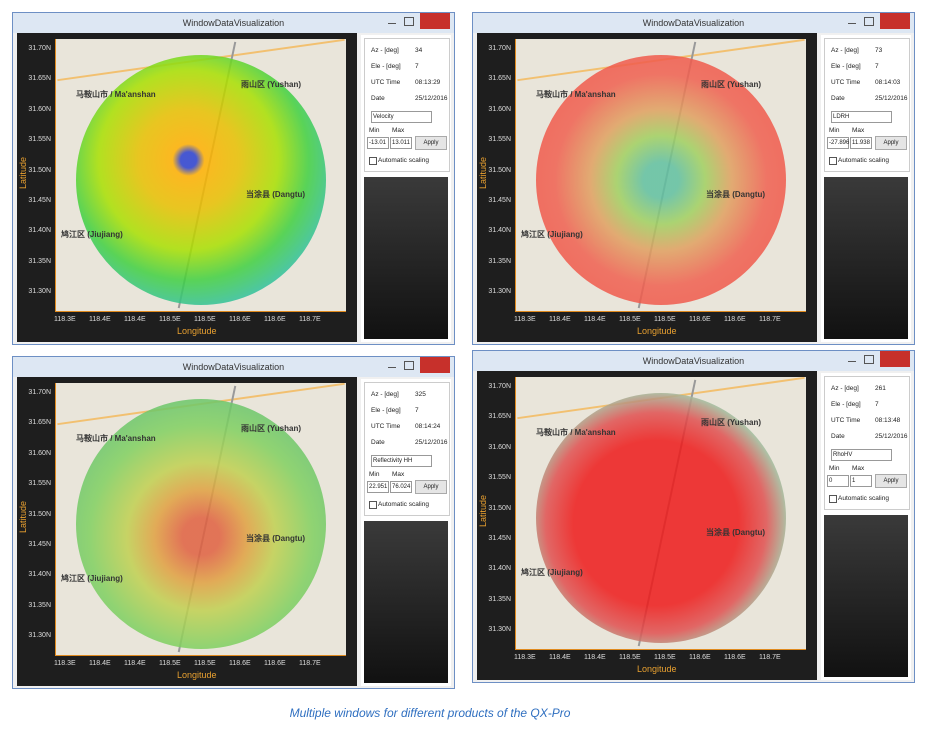 The height and width of the screenshot is (742, 932). What do you see at coordinates (861, 455) in the screenshot?
I see `product-dropdown: RhoHV` at bounding box center [861, 455].